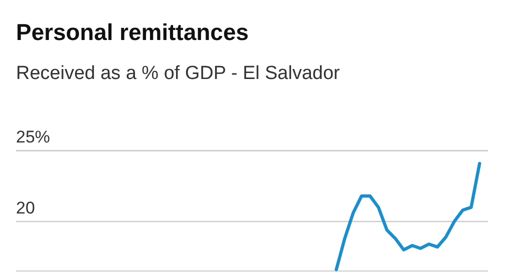 This screenshot has height=272, width=520. Describe the element at coordinates (178, 73) in the screenshot. I see `chart-subtitle: Received as a % of GDP - El Salvador` at that location.